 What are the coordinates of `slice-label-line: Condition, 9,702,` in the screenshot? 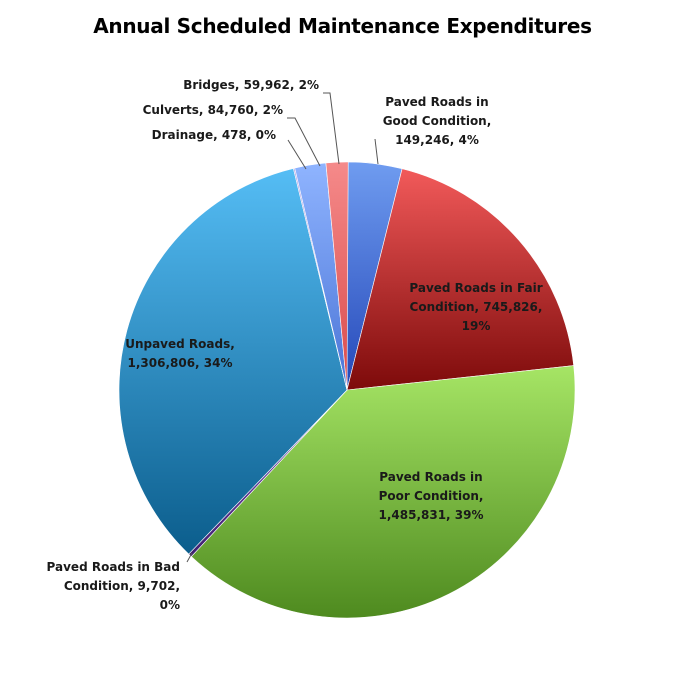 It's located at (122, 586).